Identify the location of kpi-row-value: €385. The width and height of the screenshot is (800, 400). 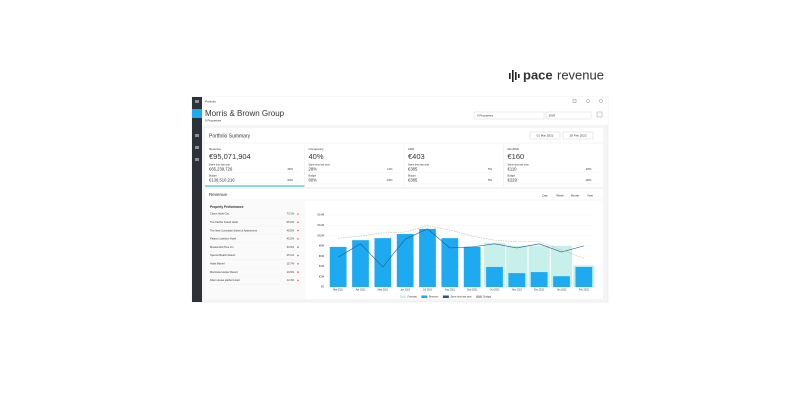
(413, 180).